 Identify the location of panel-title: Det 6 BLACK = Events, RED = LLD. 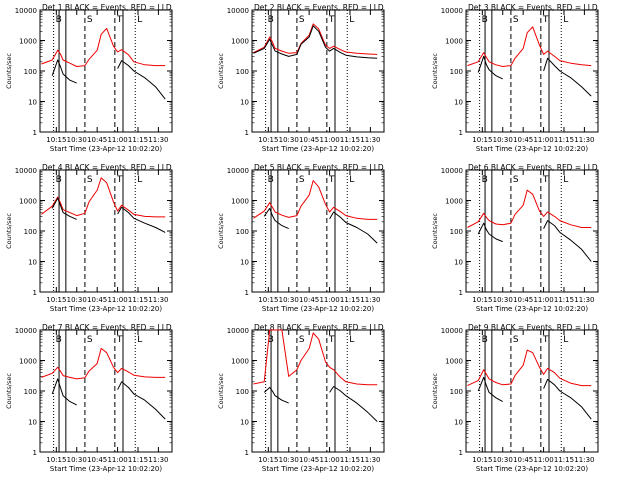
(533, 167).